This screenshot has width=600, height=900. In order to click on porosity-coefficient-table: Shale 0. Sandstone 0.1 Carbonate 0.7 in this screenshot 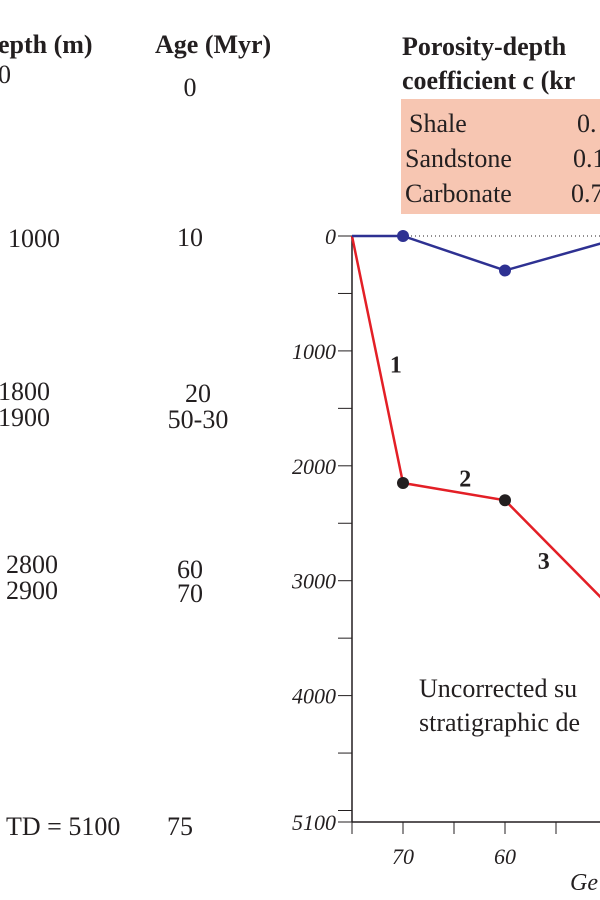, I will do `click(500, 156)`.